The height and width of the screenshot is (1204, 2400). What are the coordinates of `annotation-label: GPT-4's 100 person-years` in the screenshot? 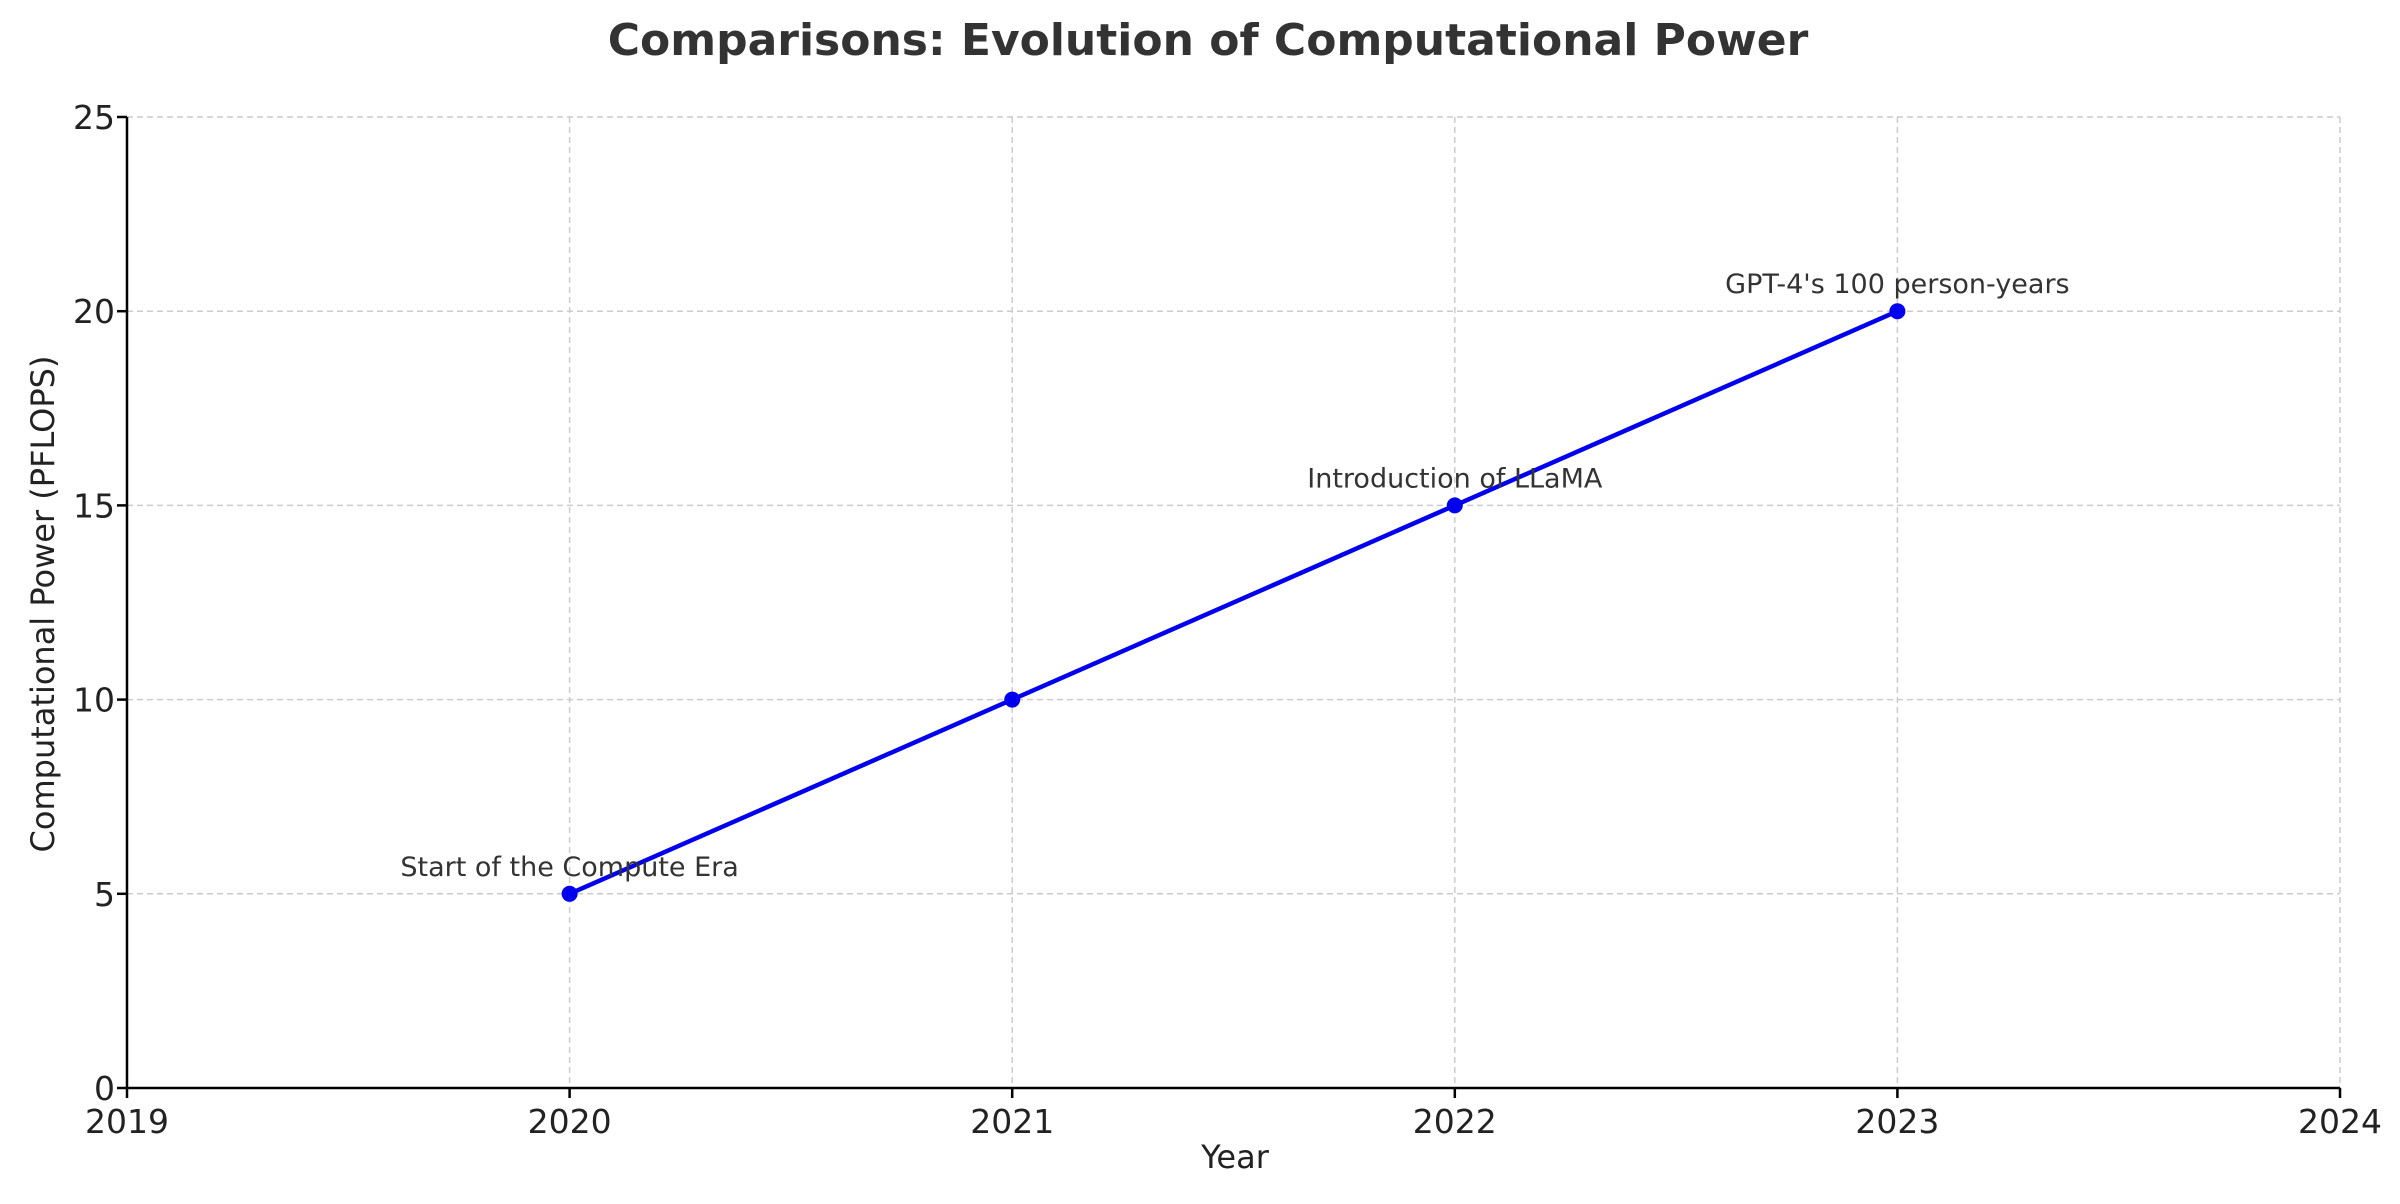 It's located at (1897, 284).